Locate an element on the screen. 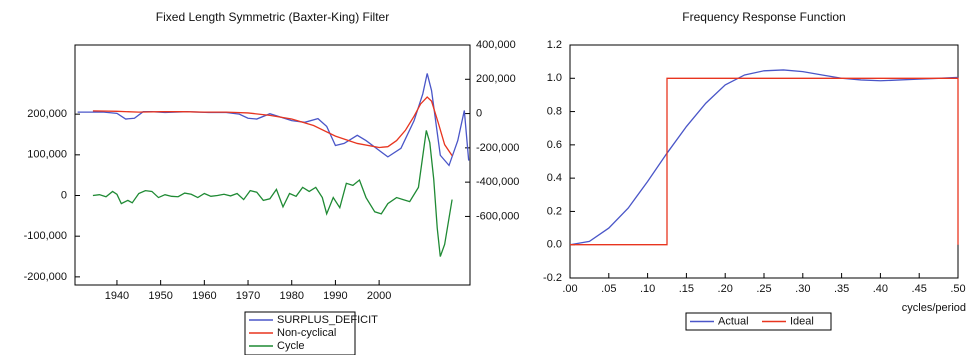  x-tick-label: .35 is located at coordinates (841, 289).